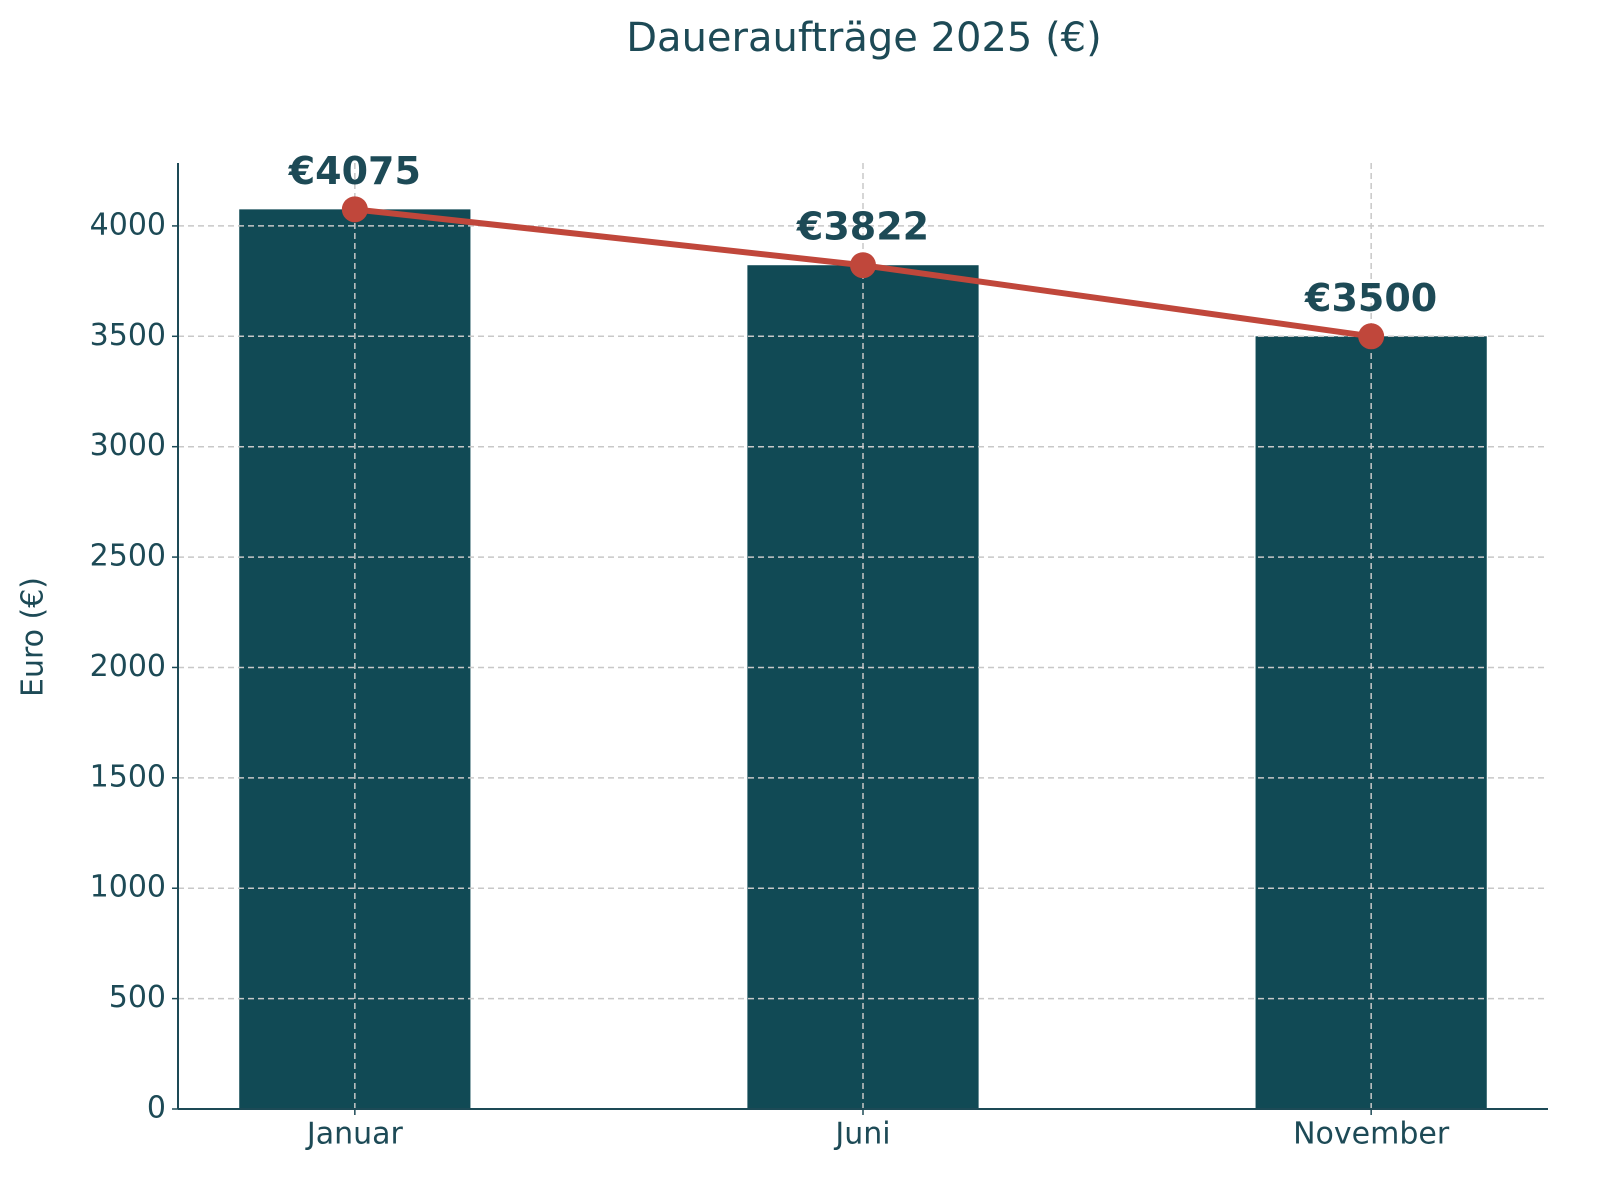 The image size is (1600, 1195). I want to click on y-tick-label: 2000, so click(128, 666).